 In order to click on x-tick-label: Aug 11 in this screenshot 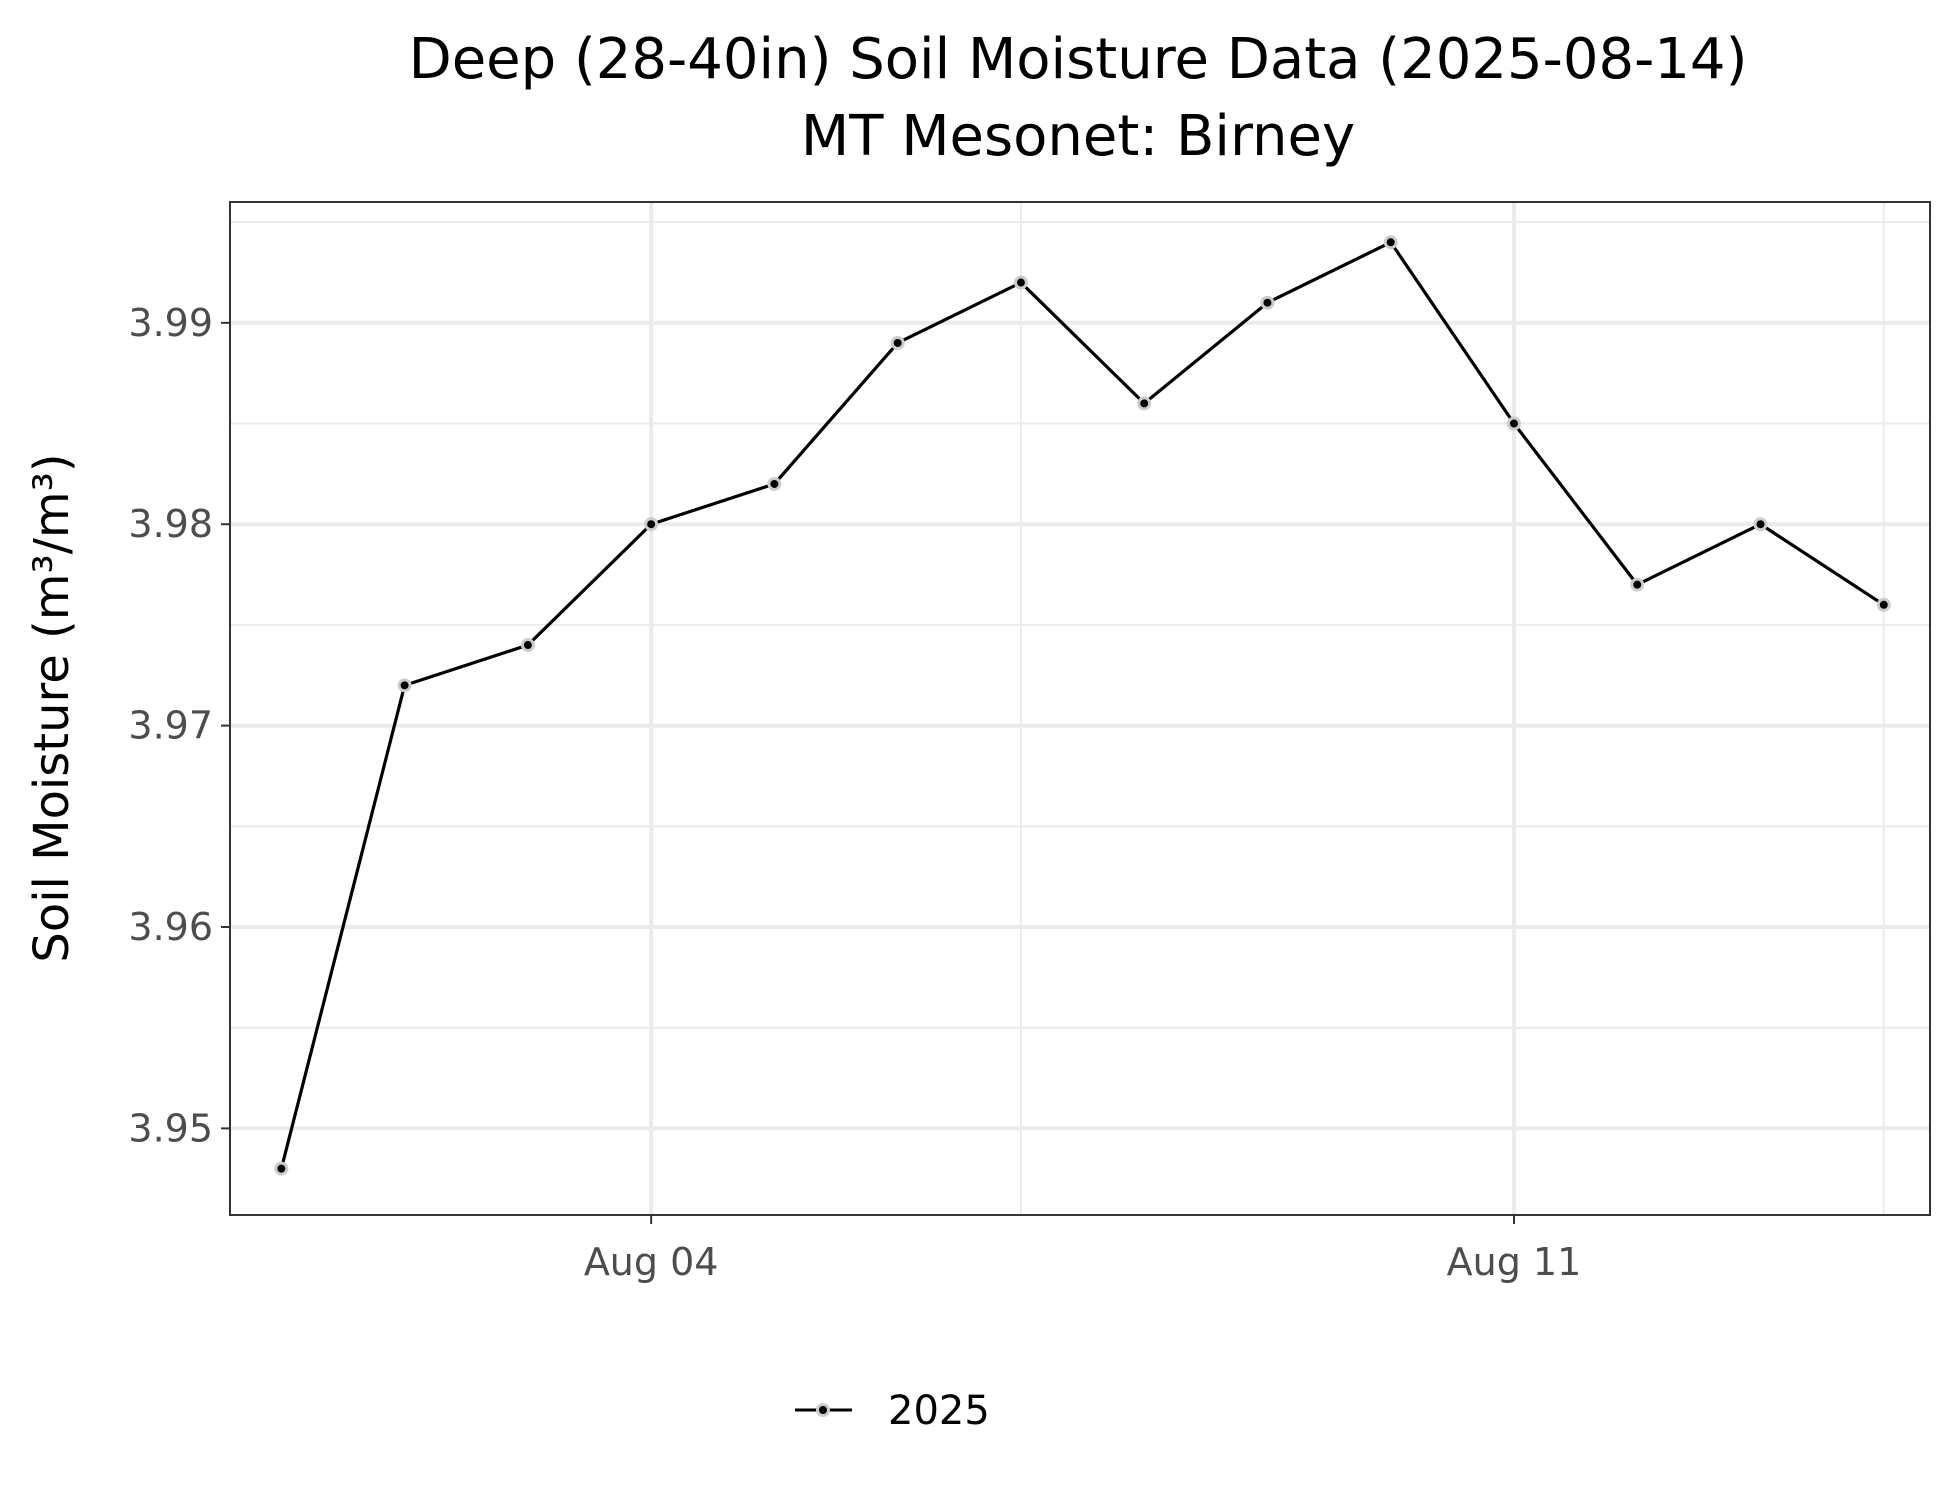, I will do `click(1514, 1262)`.